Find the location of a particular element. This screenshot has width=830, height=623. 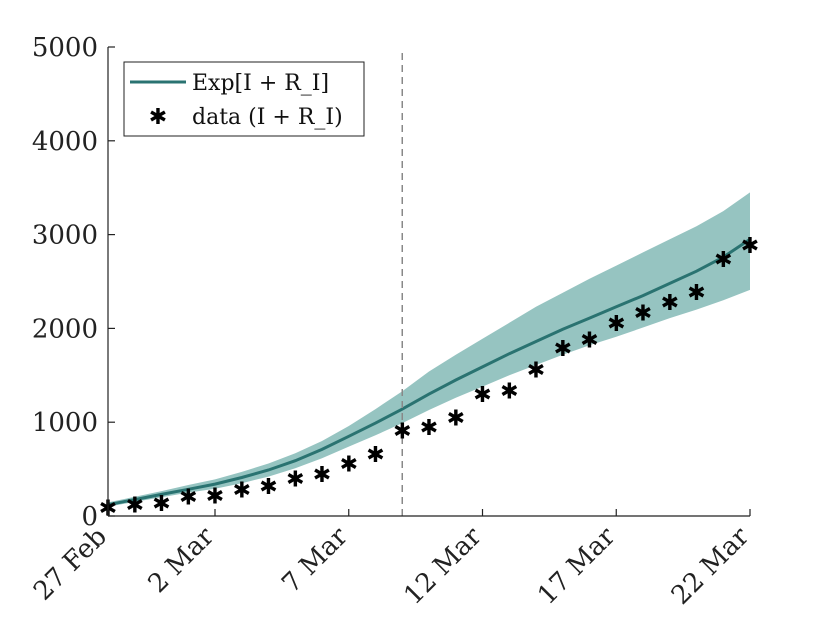

legend: Exp[I + R_I] ✱ data (I + R_I) is located at coordinates (244, 99).